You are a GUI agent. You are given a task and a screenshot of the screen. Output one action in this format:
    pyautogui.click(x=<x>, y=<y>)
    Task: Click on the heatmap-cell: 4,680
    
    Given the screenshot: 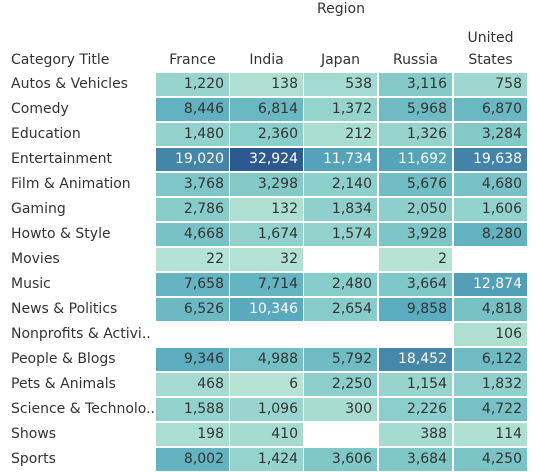 What is the action you would take?
    pyautogui.click(x=490, y=184)
    